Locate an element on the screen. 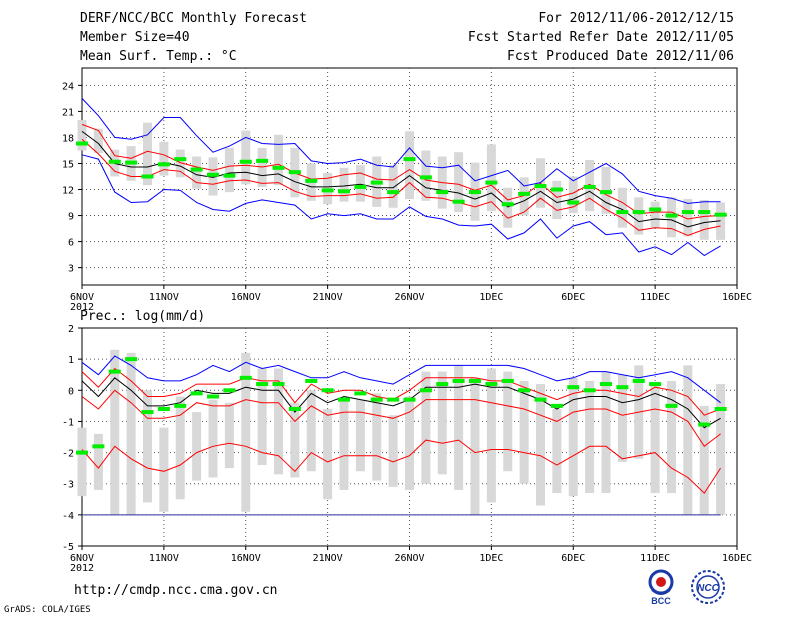 This screenshot has width=800, height=618. precip-x-tick-label: 16NOV is located at coordinates (246, 558).